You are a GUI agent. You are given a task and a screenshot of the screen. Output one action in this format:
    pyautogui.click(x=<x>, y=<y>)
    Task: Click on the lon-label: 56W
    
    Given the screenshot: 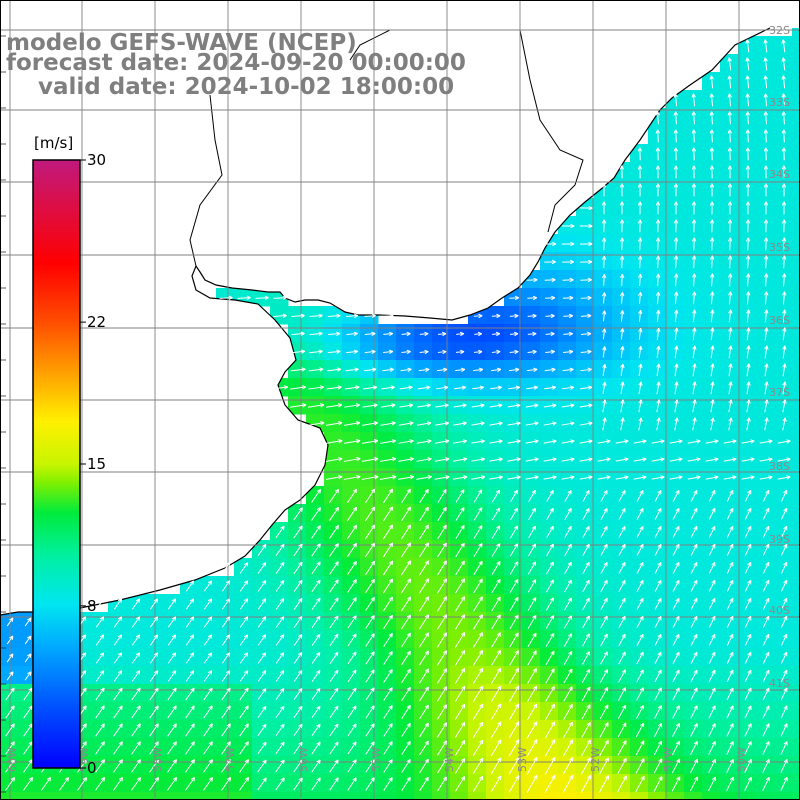 What is the action you would take?
    pyautogui.click(x=303, y=759)
    